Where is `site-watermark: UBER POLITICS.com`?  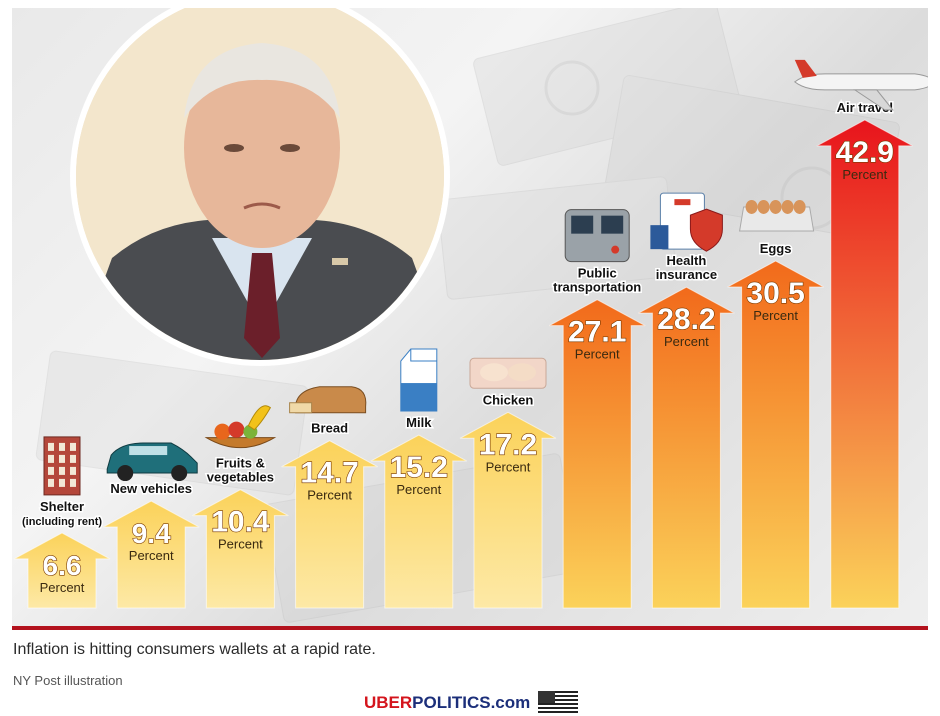
site-watermark: UBER POLITICS.com is located at coordinates (471, 703).